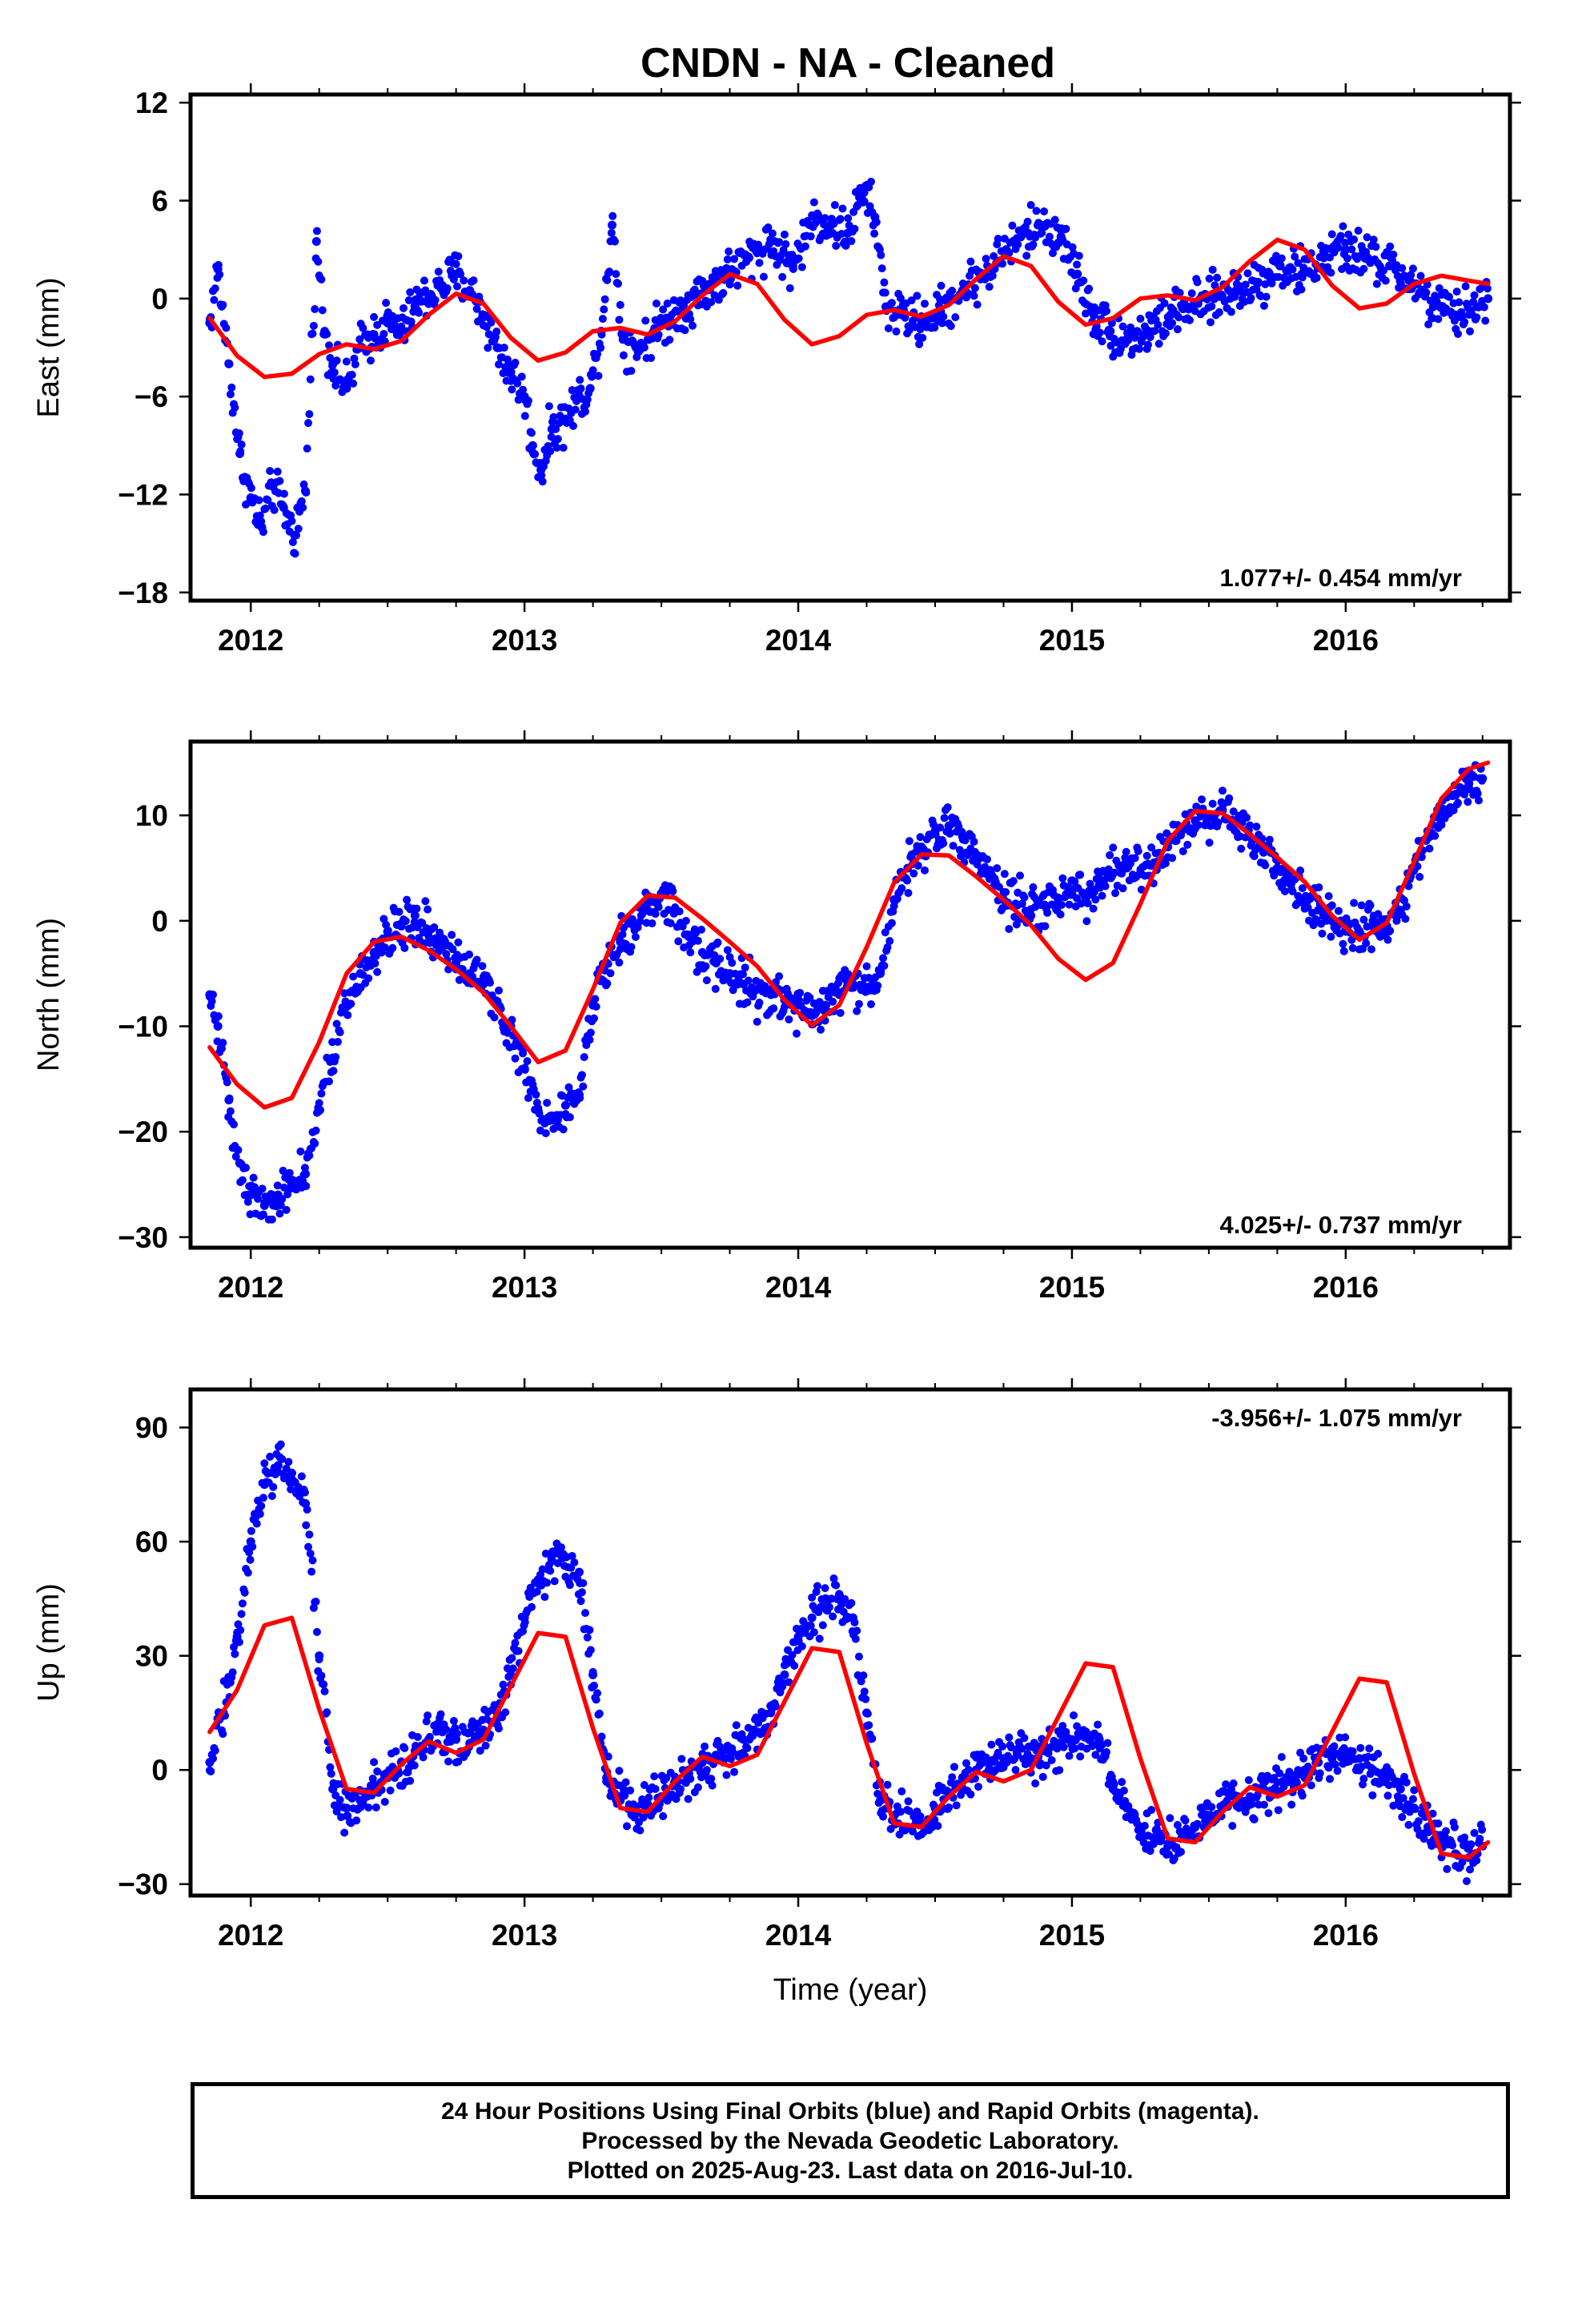  I want to click on east-ytick-label: 0, so click(159, 299).